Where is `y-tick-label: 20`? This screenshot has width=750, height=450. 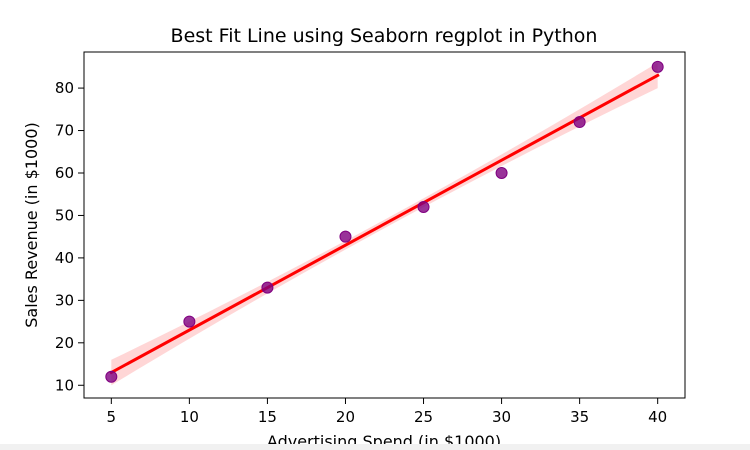 y-tick-label: 20 is located at coordinates (64, 343).